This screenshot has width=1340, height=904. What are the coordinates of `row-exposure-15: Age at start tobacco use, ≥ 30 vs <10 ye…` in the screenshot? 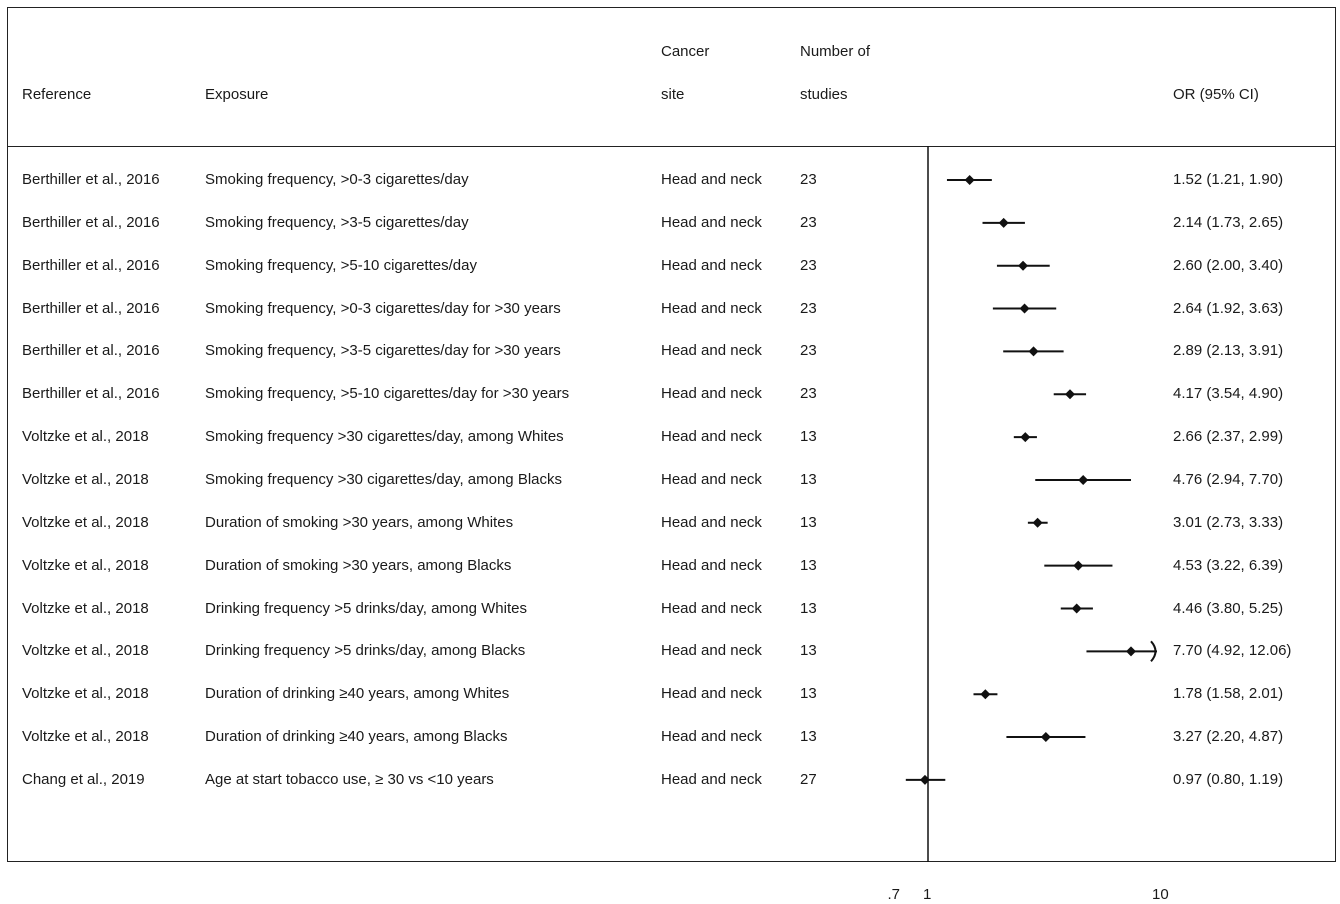 It's located at (349, 779).